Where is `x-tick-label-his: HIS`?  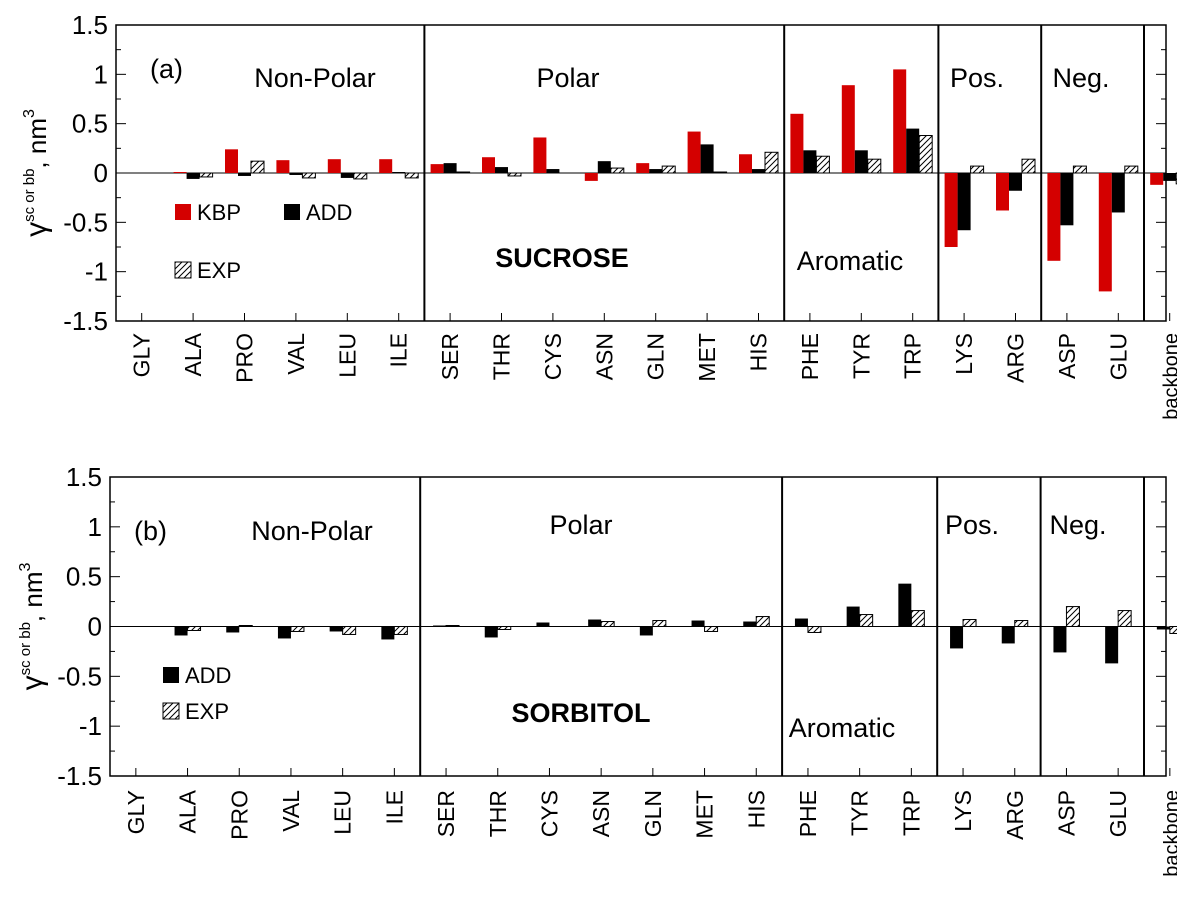 x-tick-label-his: HIS is located at coordinates (759, 352).